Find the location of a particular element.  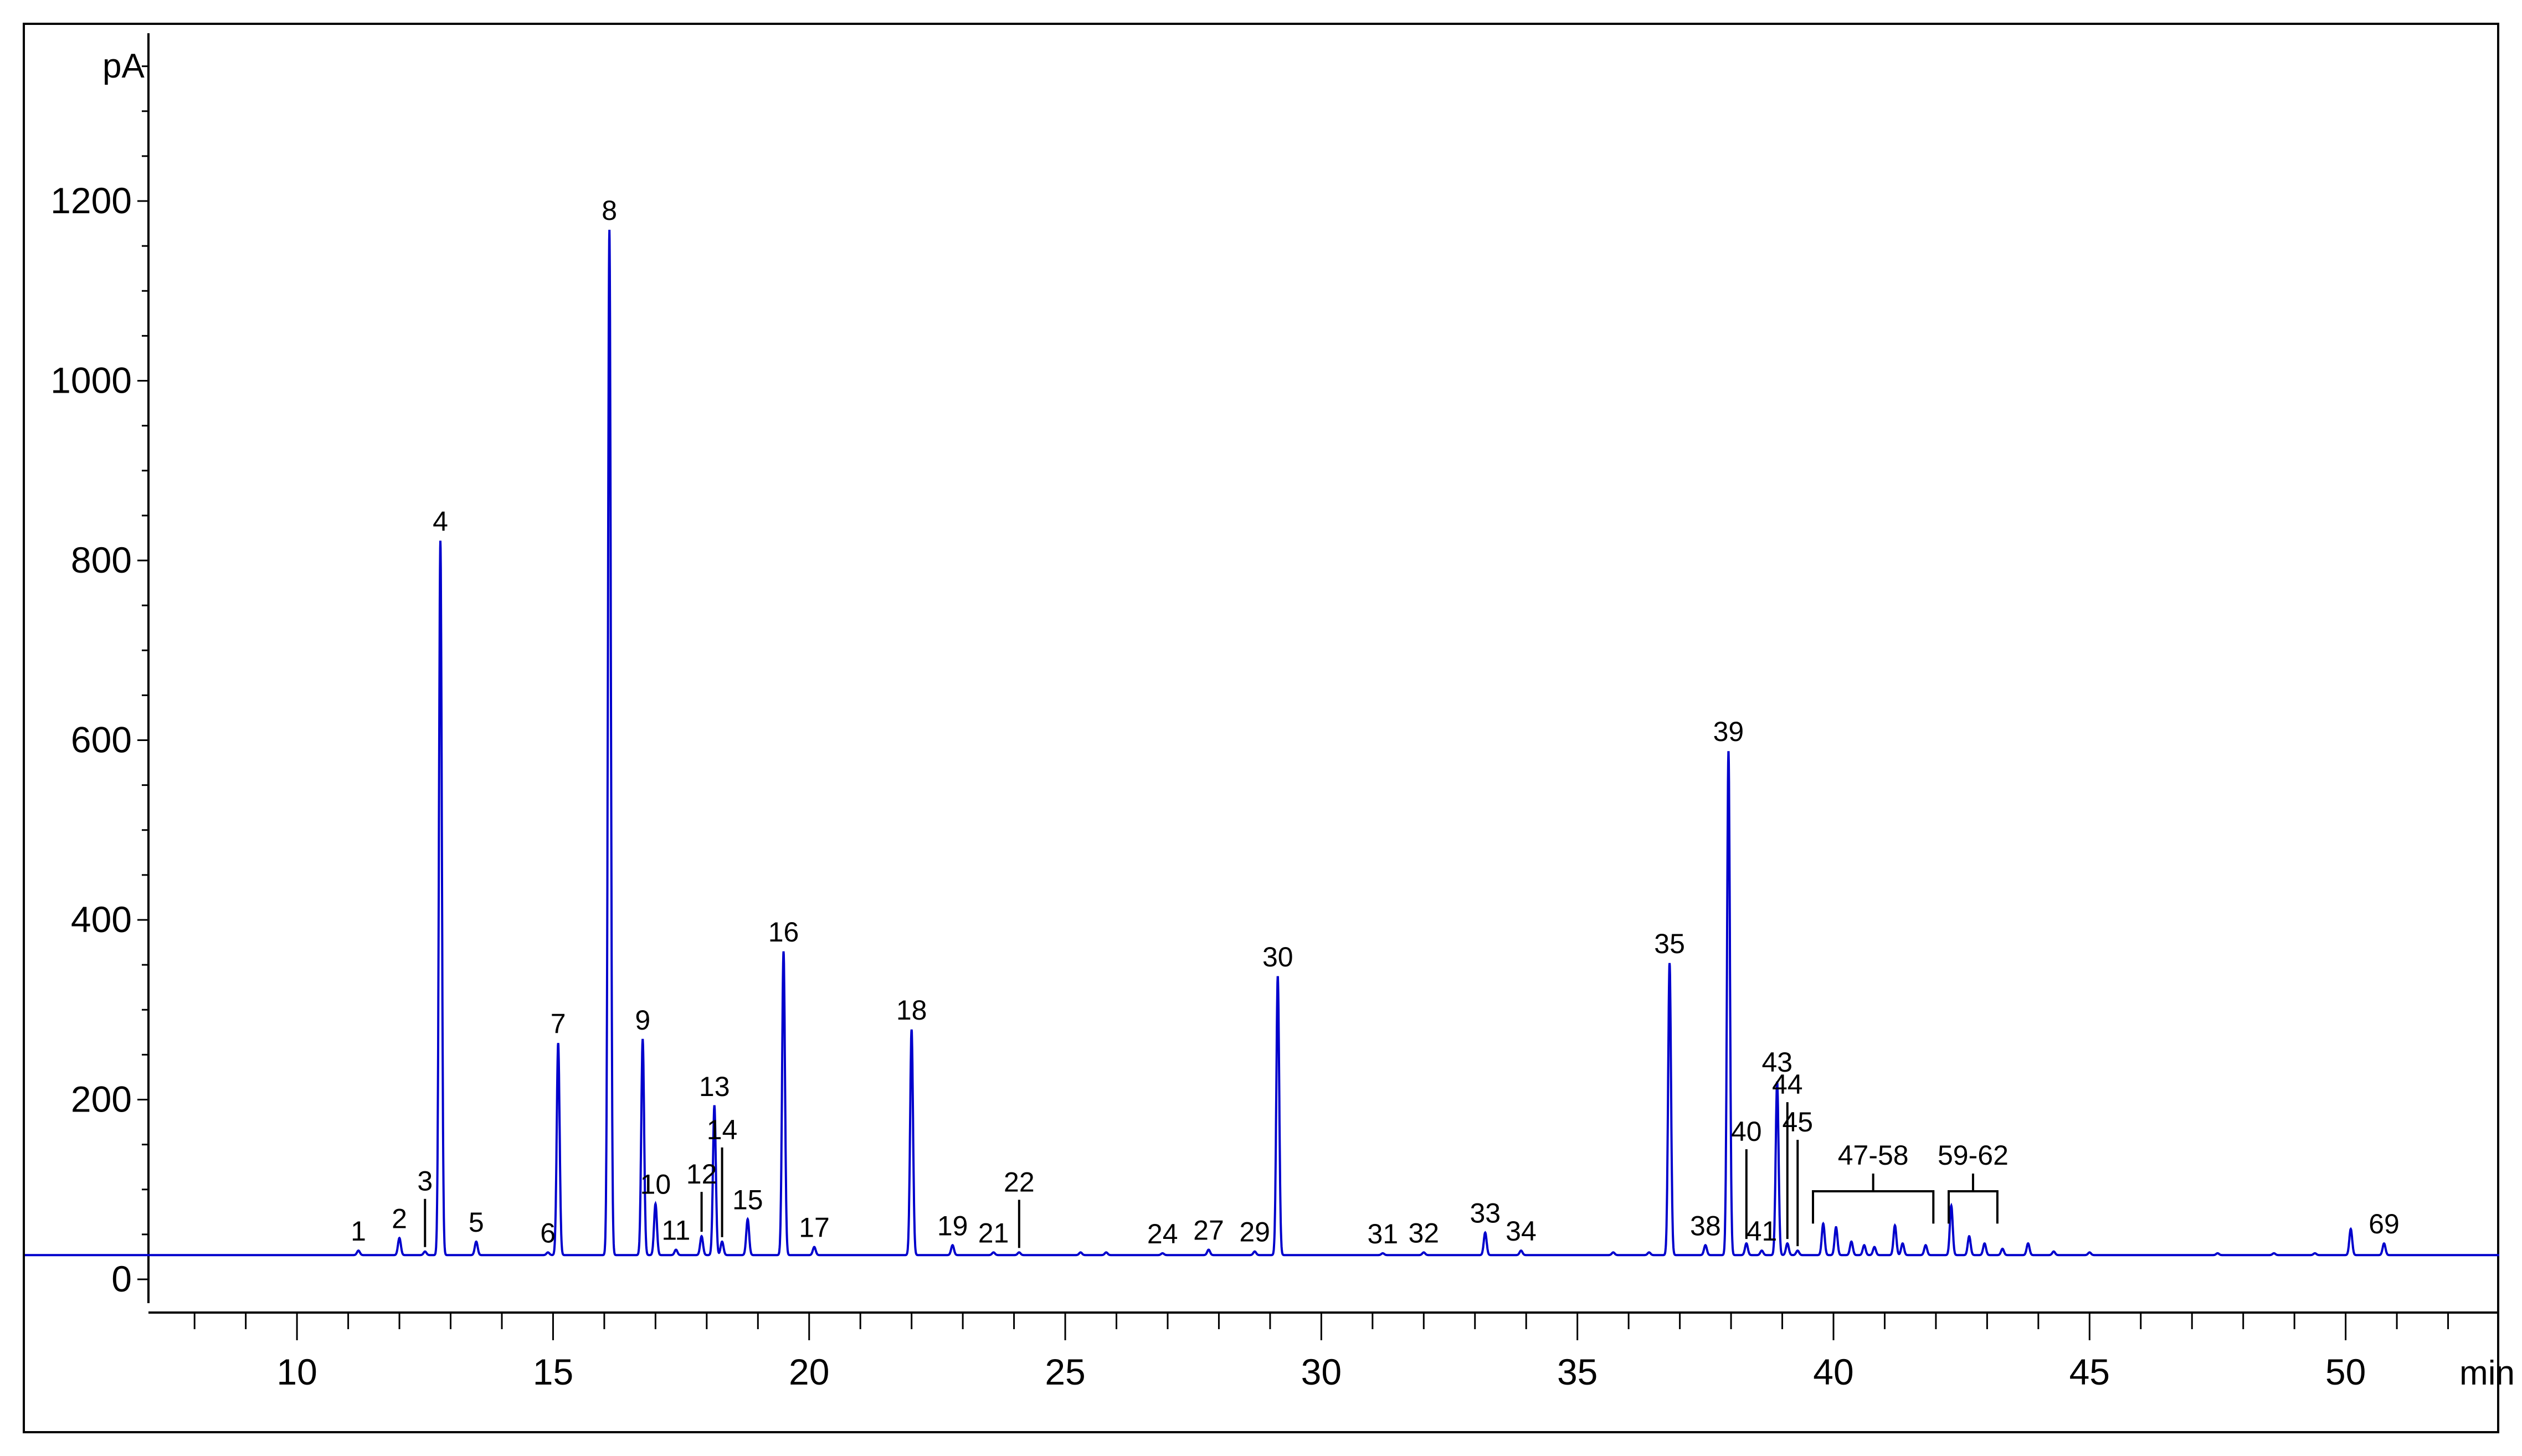

peak-label-24: 24 is located at coordinates (1163, 1233).